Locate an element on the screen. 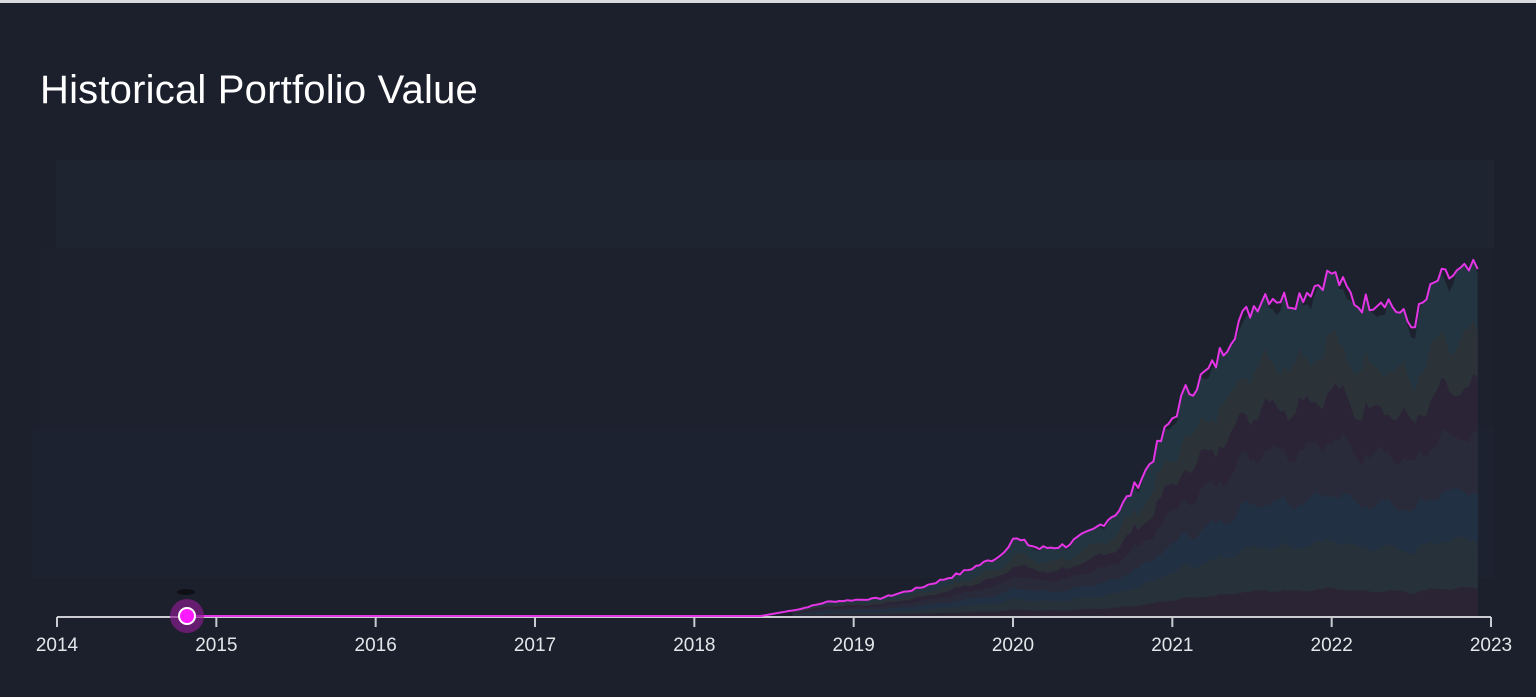 The height and width of the screenshot is (697, 1536). x-tick-label: 2015 is located at coordinates (216, 645).